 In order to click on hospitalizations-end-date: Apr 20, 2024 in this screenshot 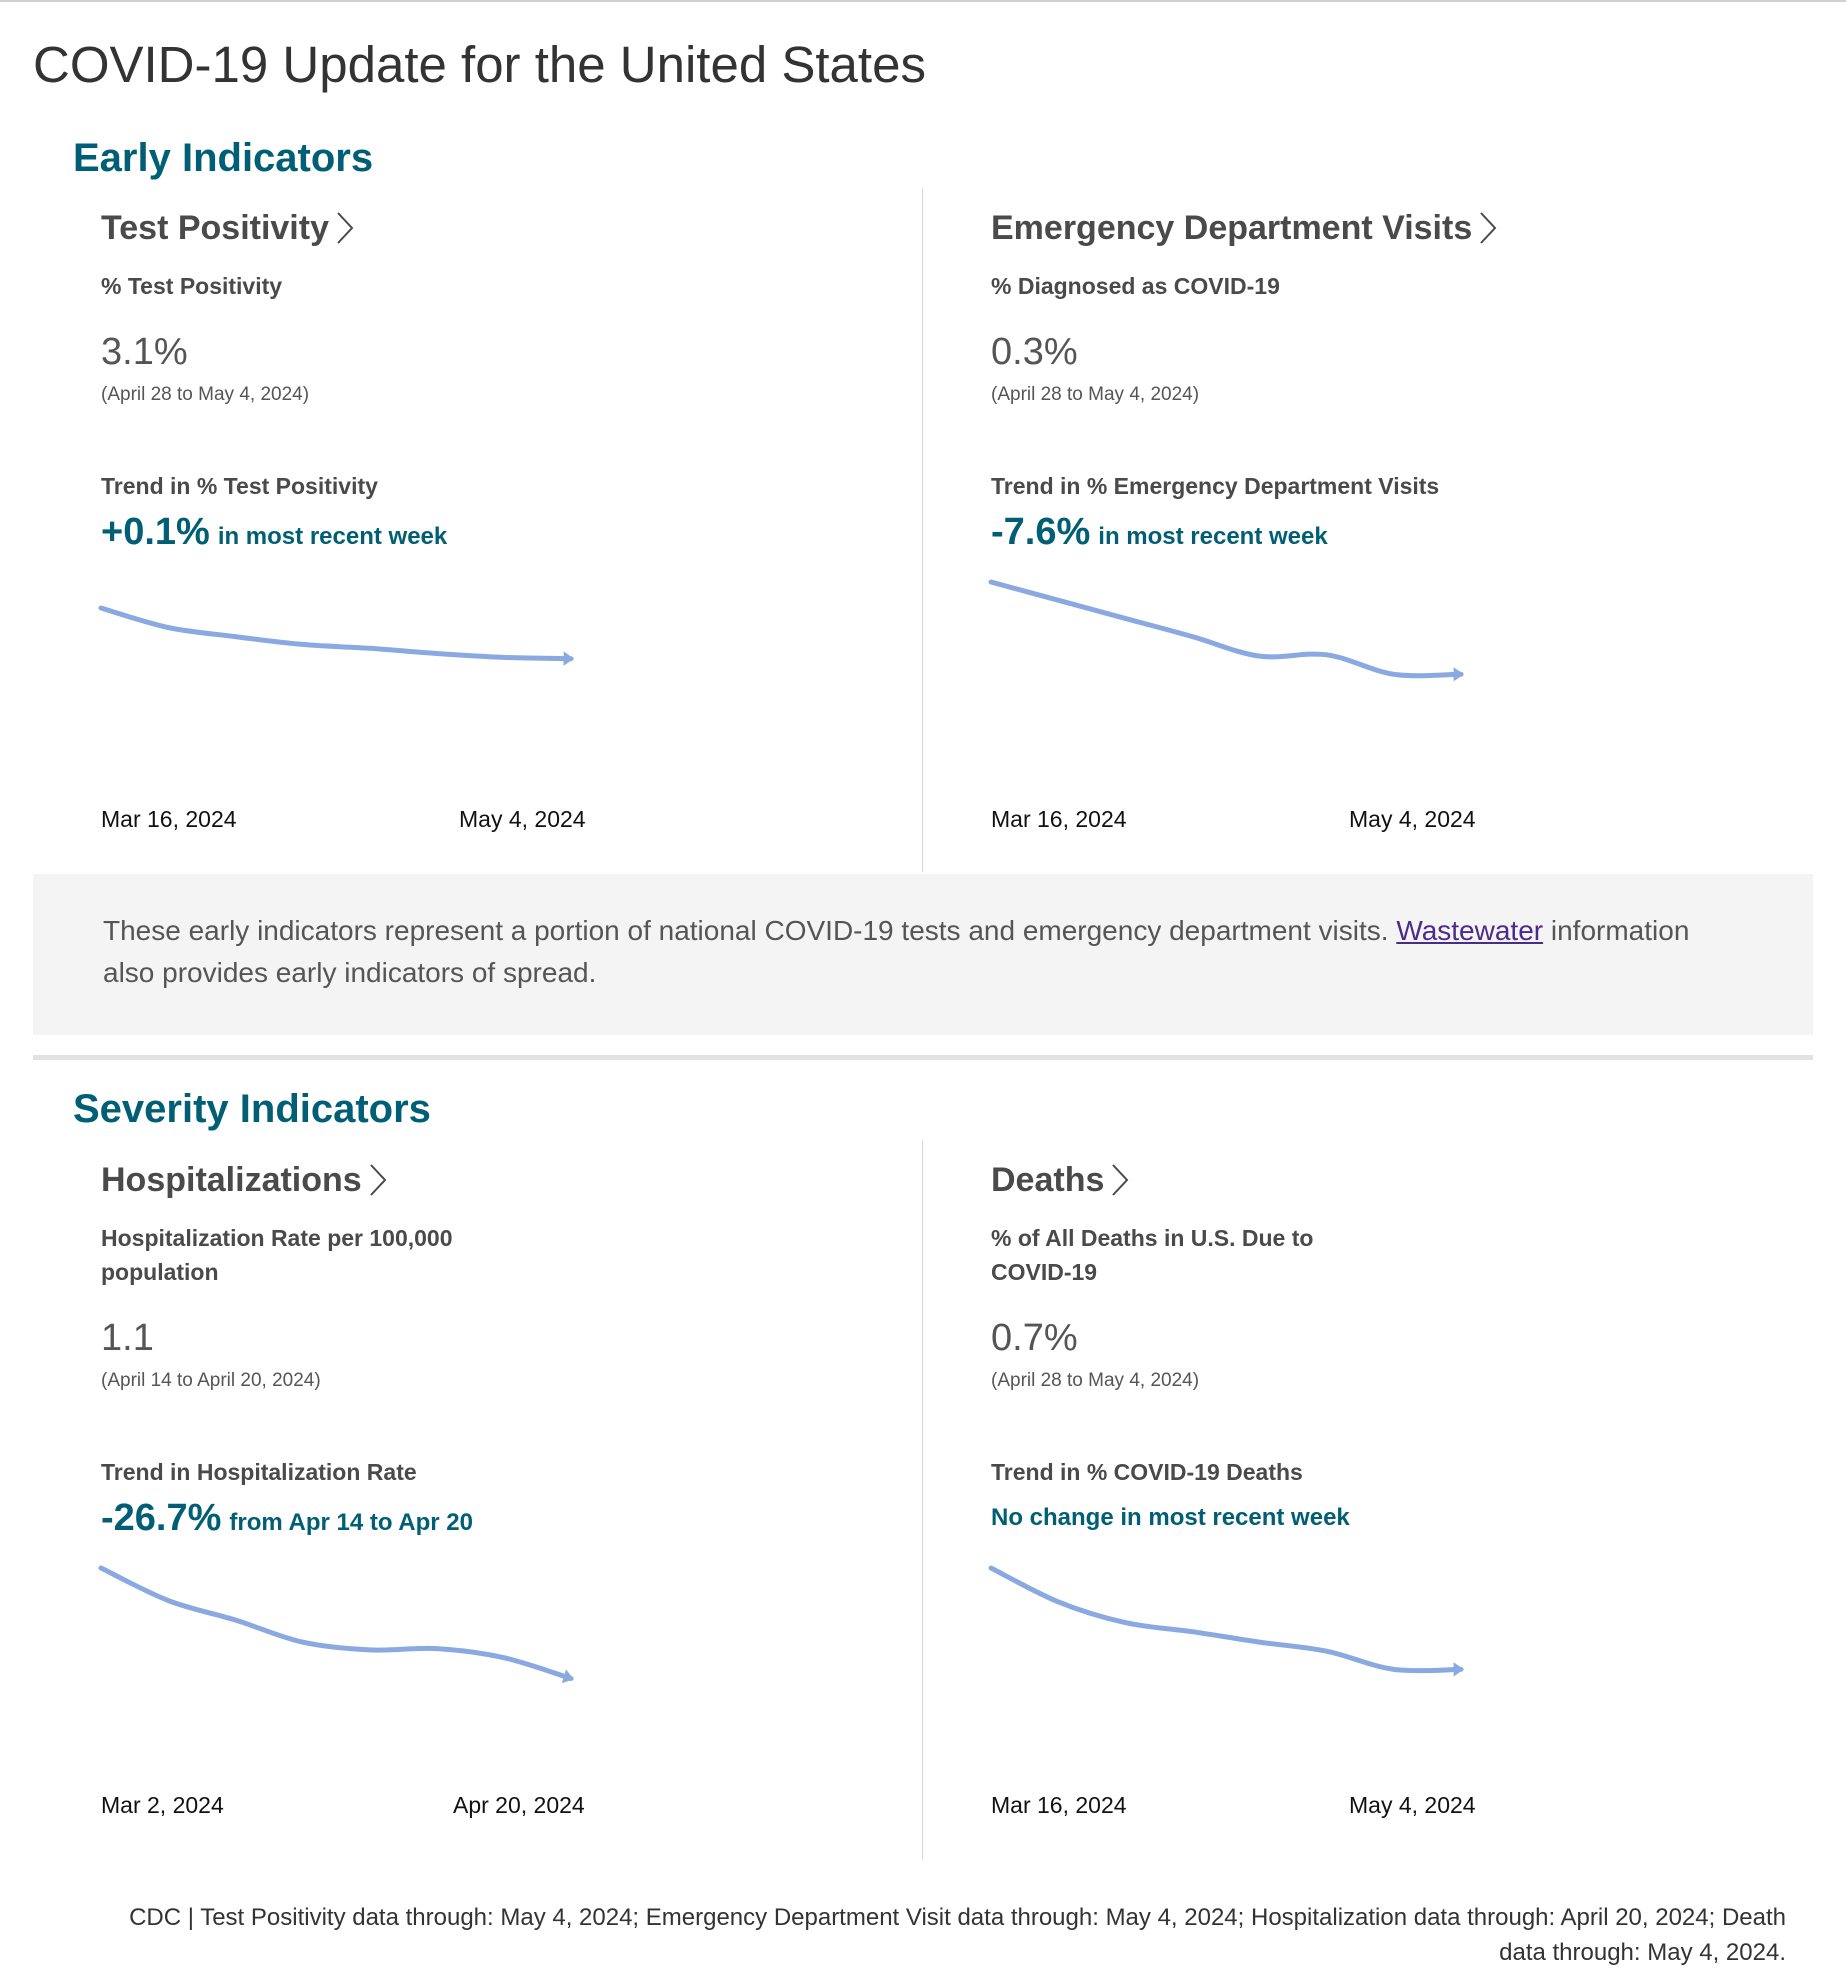, I will do `click(519, 1805)`.